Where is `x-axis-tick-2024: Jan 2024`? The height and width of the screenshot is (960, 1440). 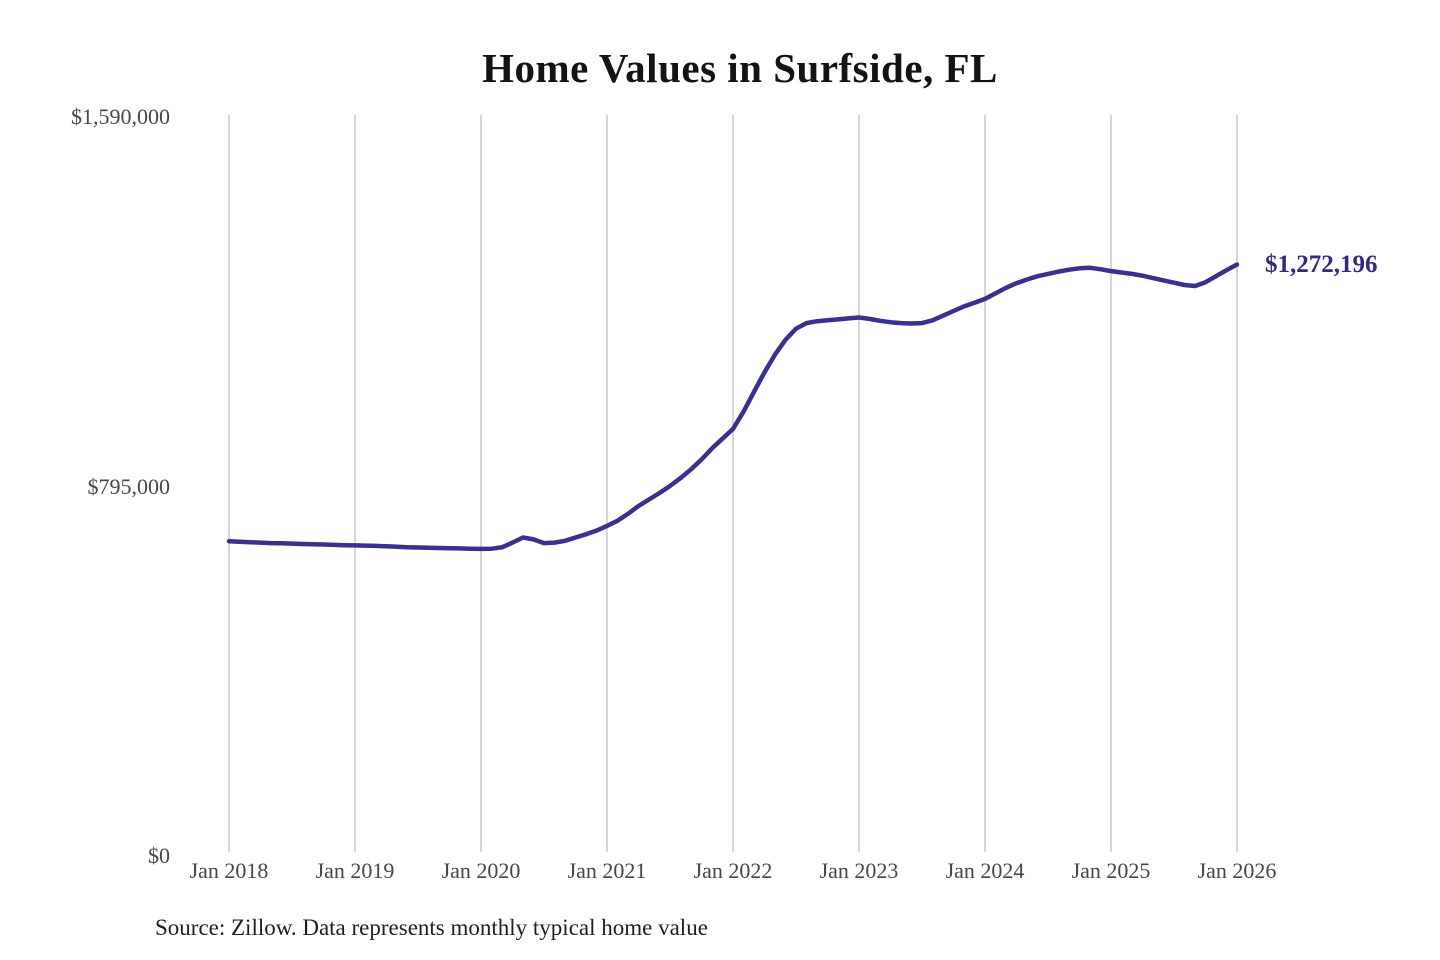
x-axis-tick-2024: Jan 2024 is located at coordinates (985, 870).